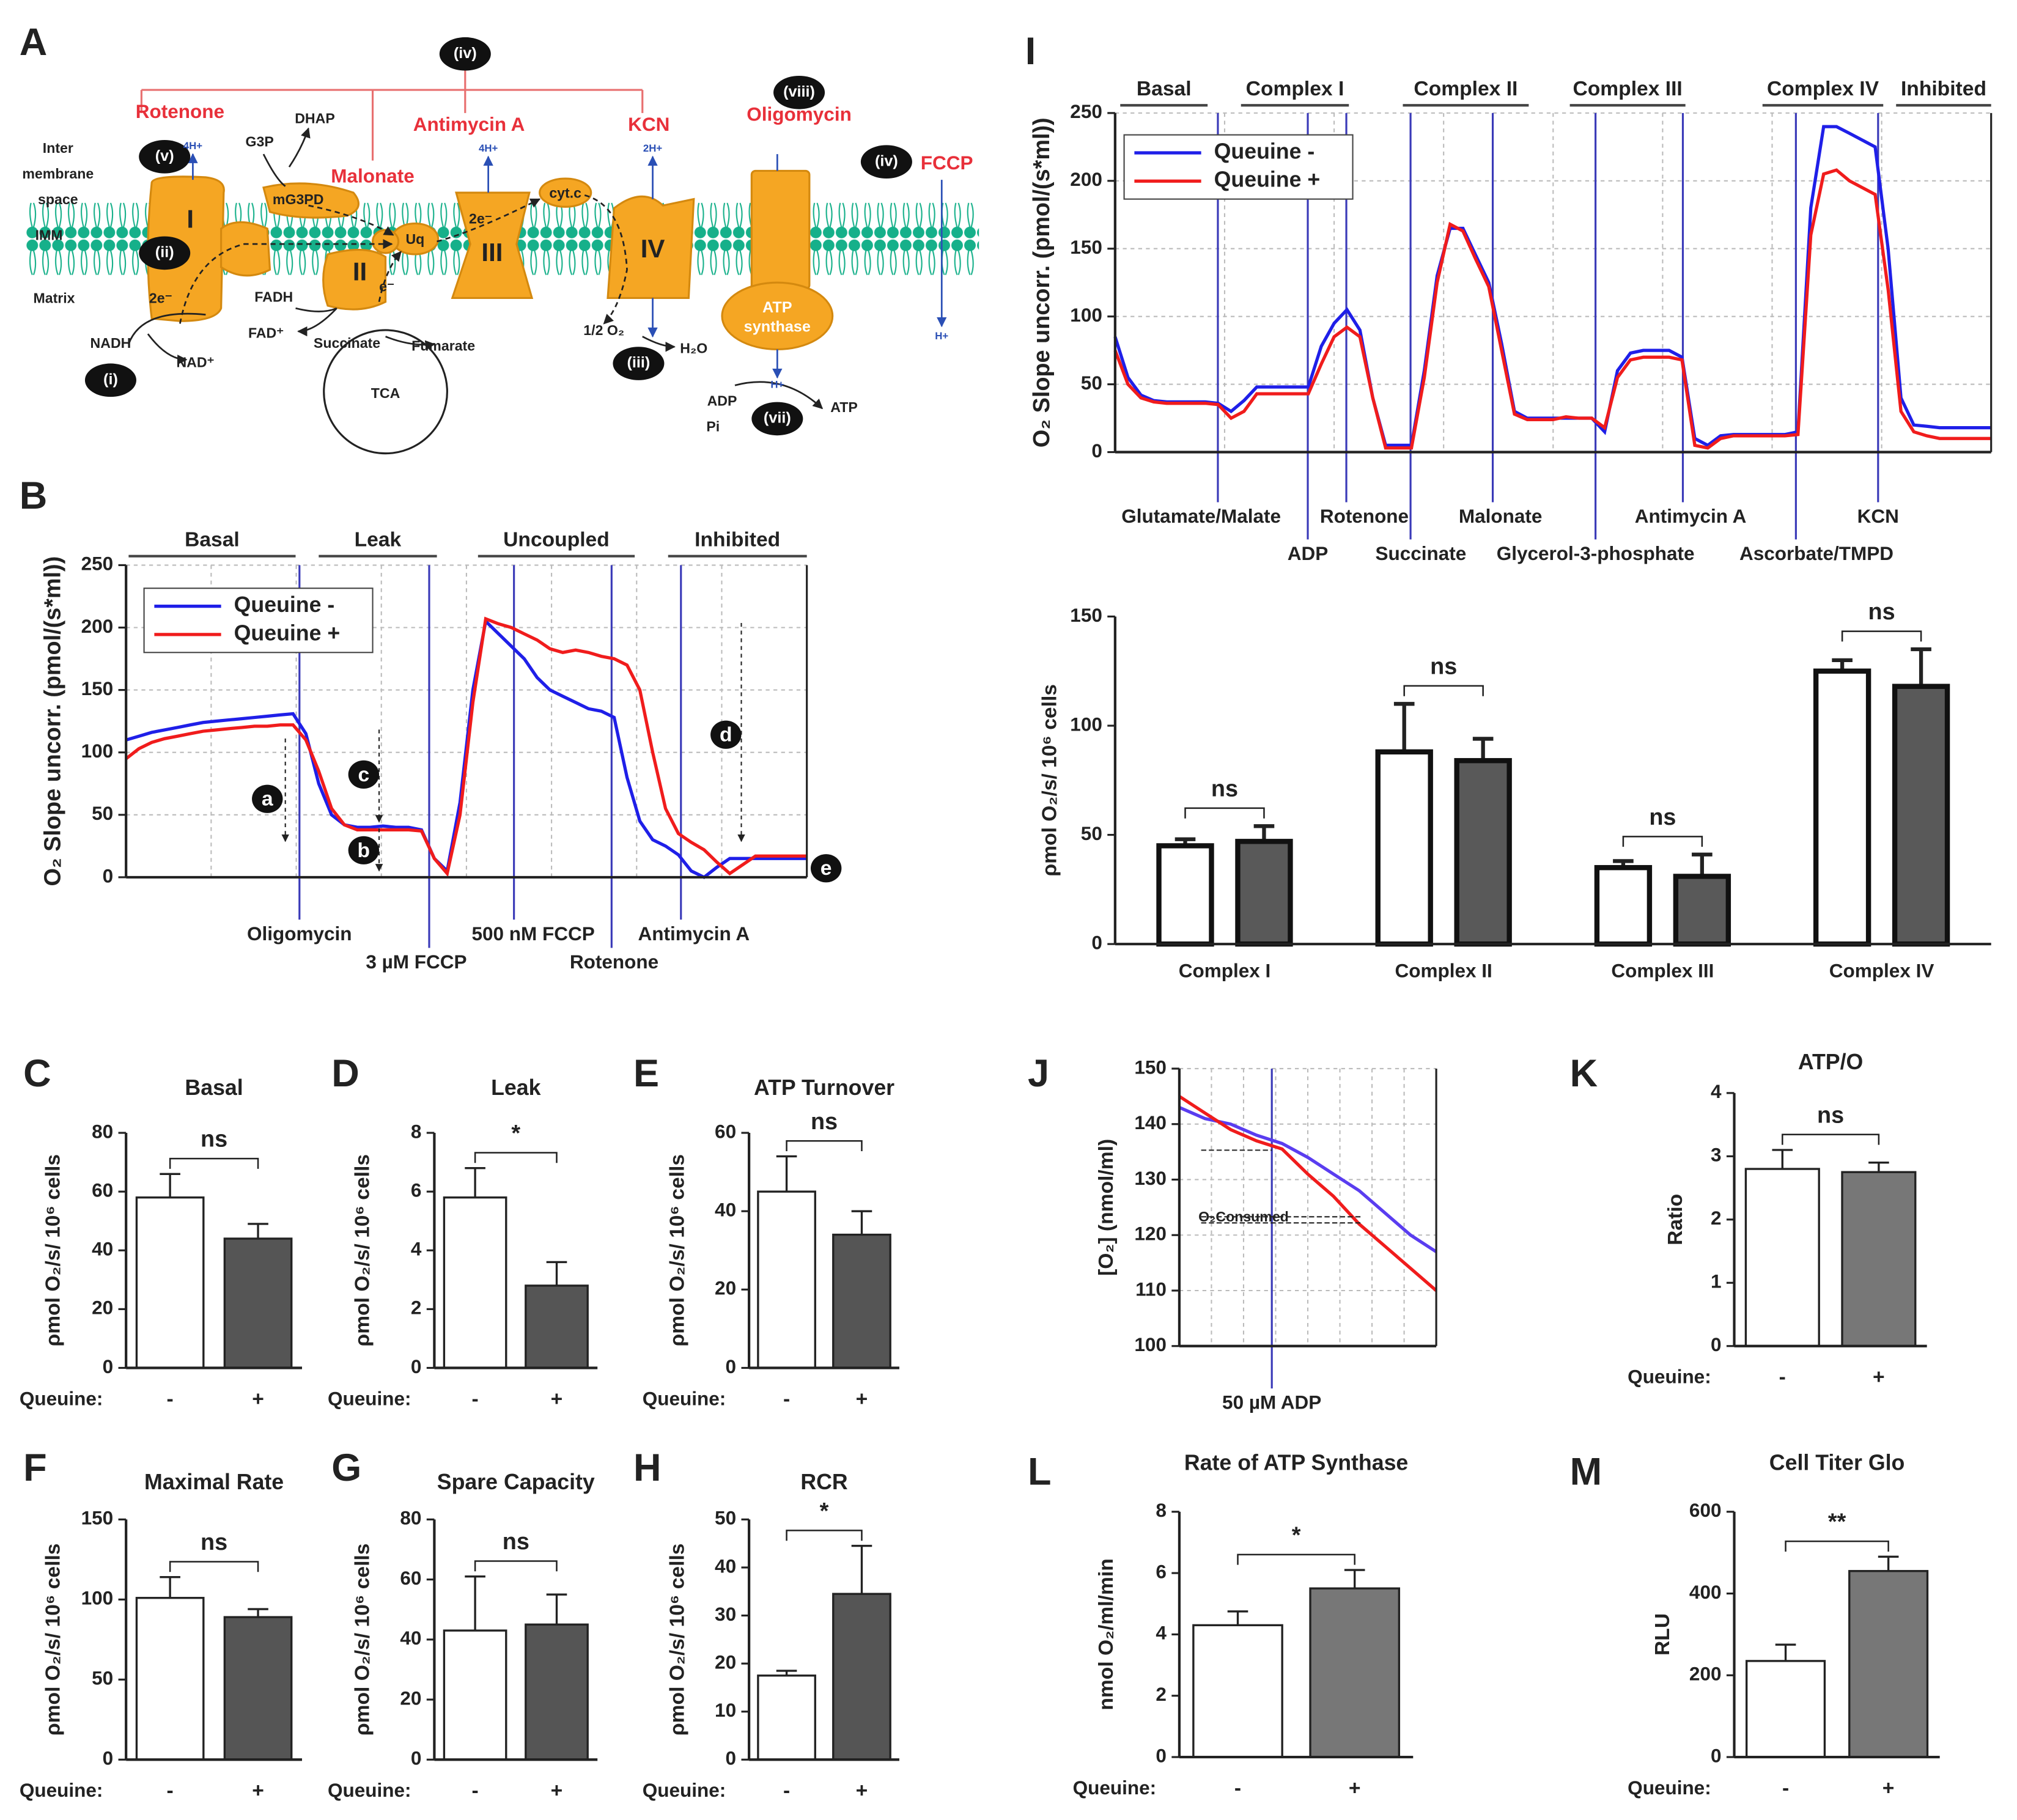 This screenshot has width=2017, height=1820. I want to click on complex-label: II, so click(360, 271).